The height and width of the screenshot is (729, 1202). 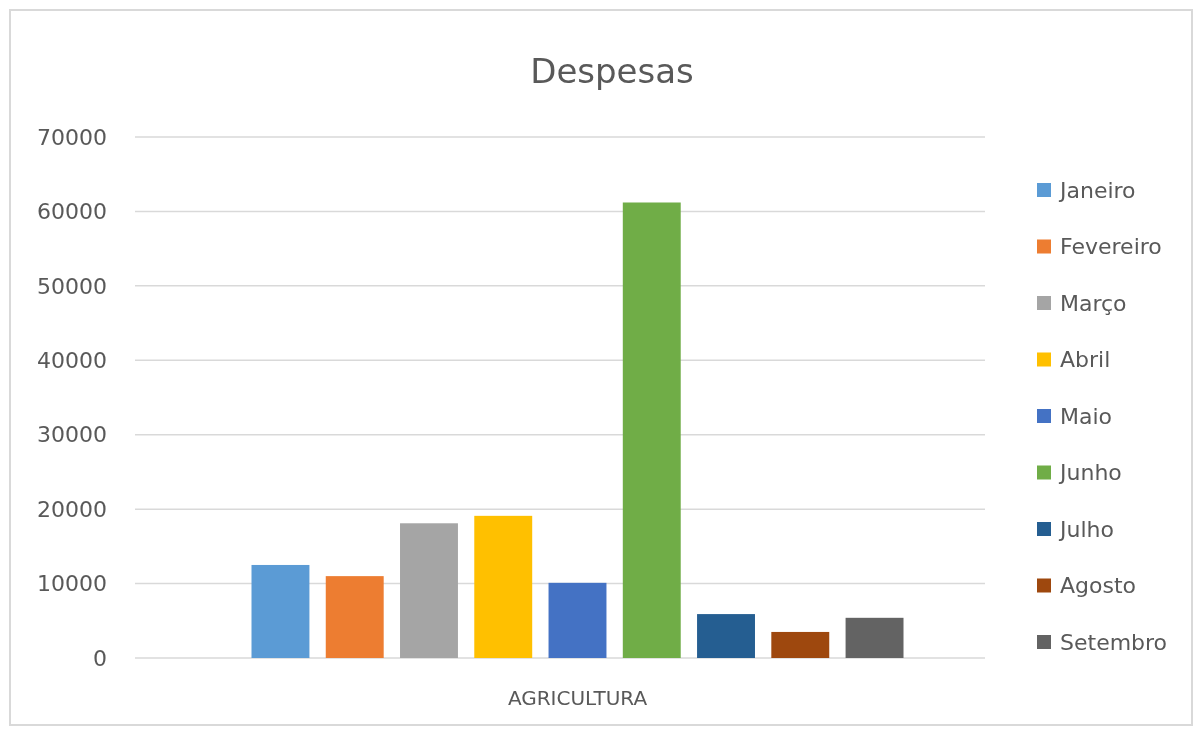 I want to click on legend-label: Março, so click(x=1093, y=303).